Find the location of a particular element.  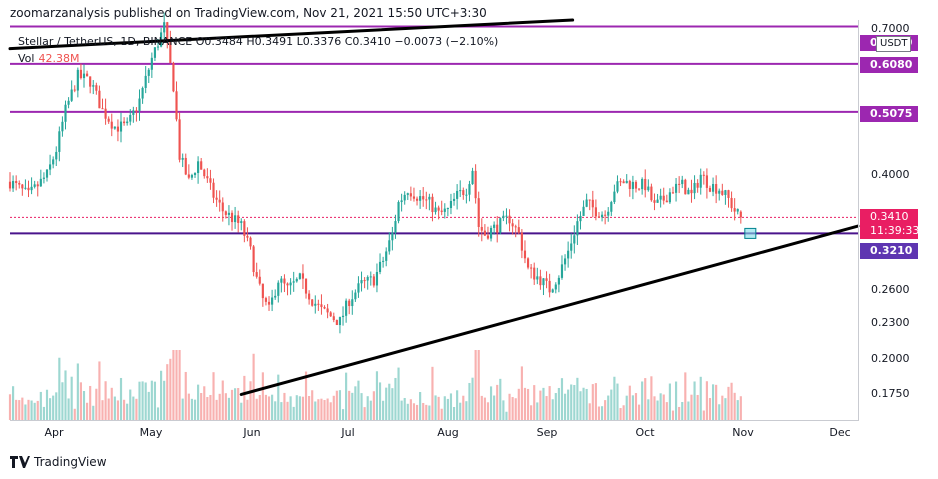

month-tick: Aug is located at coordinates (448, 432).